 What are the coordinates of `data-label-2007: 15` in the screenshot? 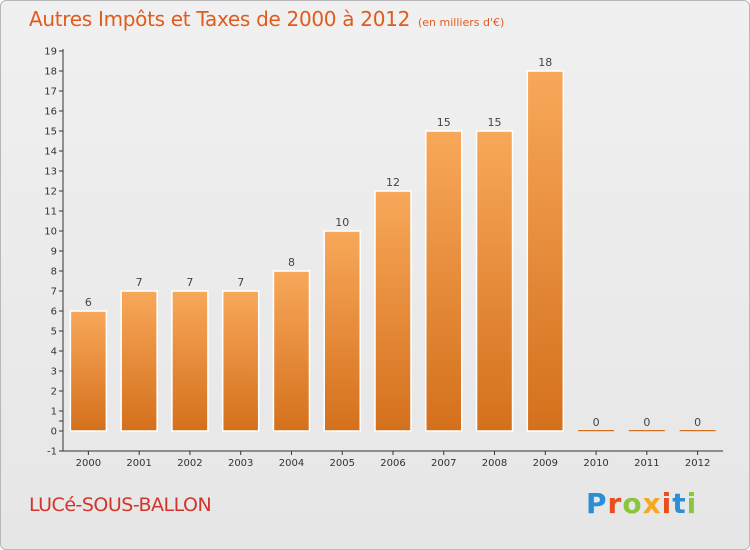 It's located at (444, 122).